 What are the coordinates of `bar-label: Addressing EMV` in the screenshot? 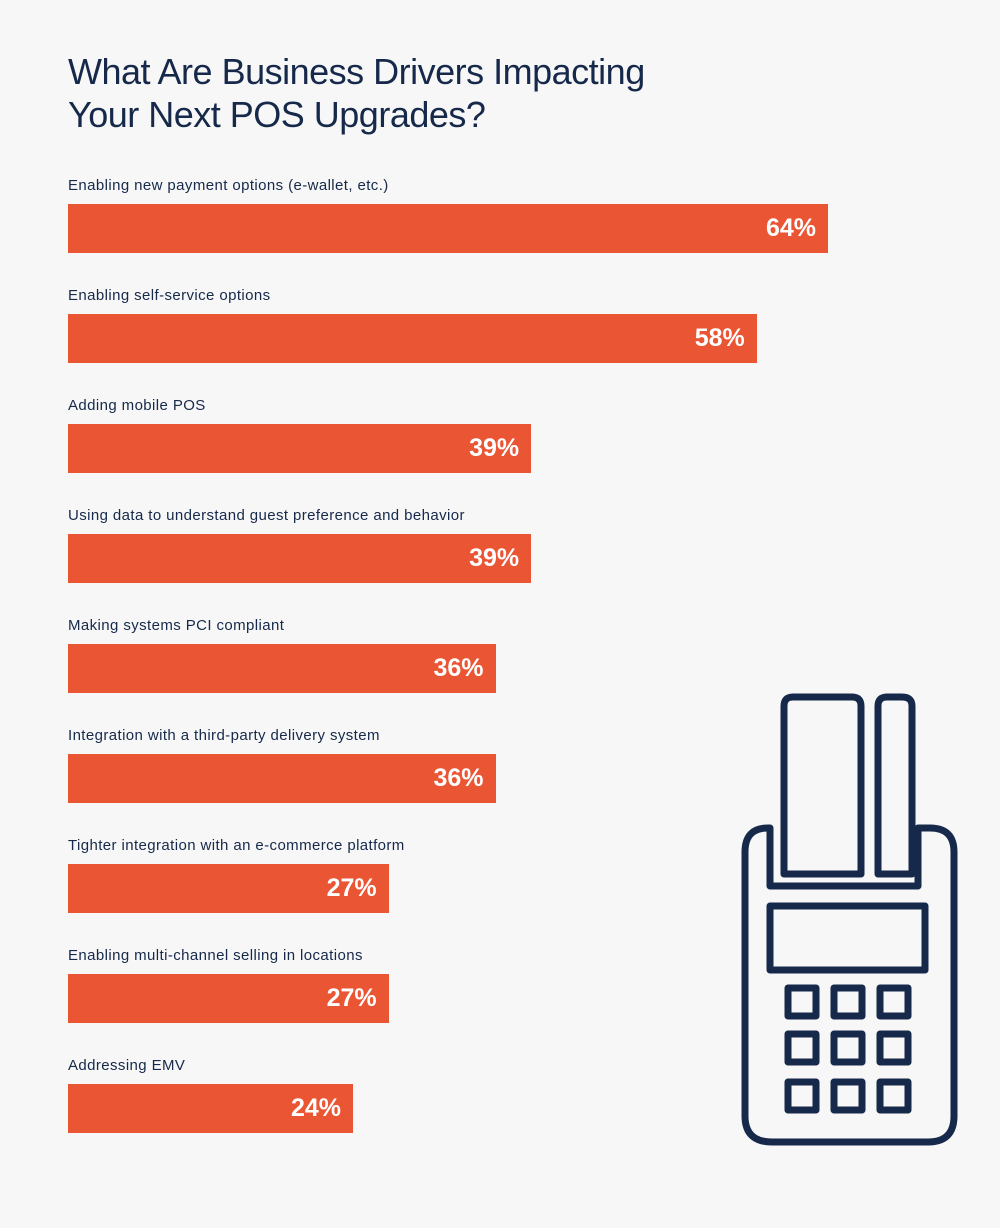 It's located at (127, 1065).